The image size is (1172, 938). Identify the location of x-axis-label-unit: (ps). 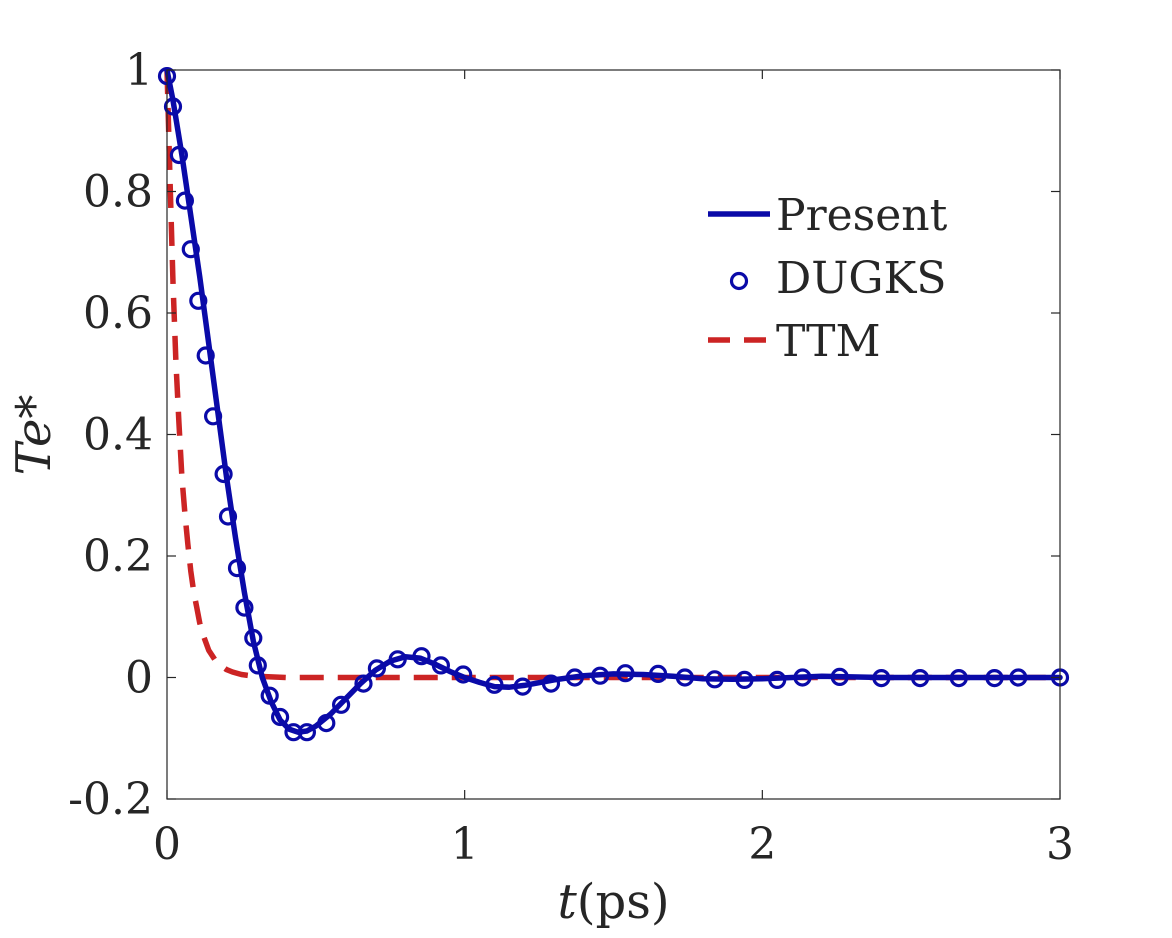
(623, 902).